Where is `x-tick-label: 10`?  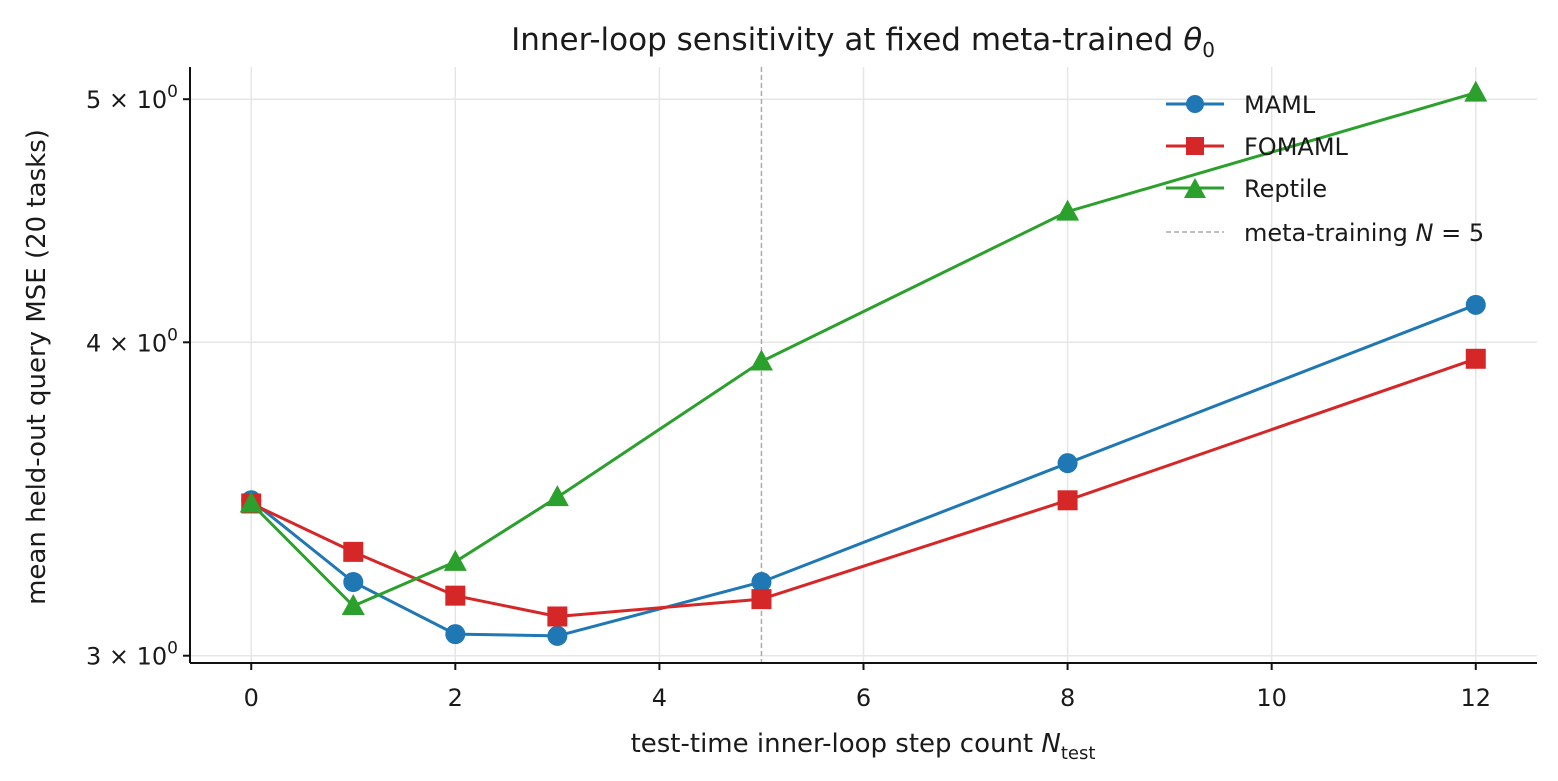 x-tick-label: 10 is located at coordinates (1271, 698).